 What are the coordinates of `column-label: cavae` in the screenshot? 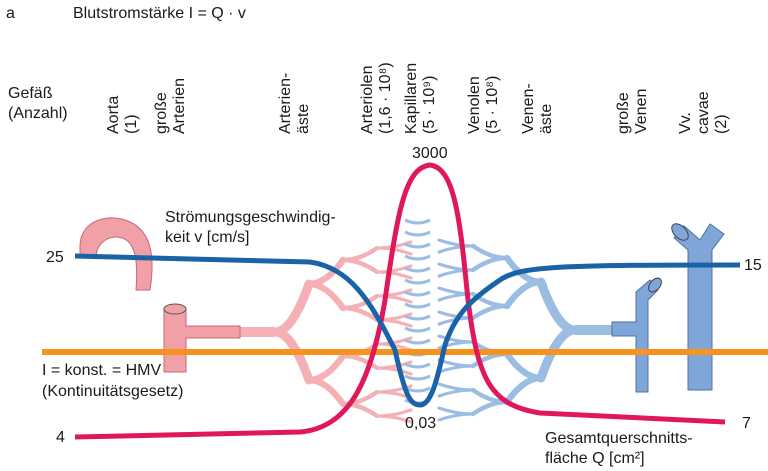 It's located at (703, 112).